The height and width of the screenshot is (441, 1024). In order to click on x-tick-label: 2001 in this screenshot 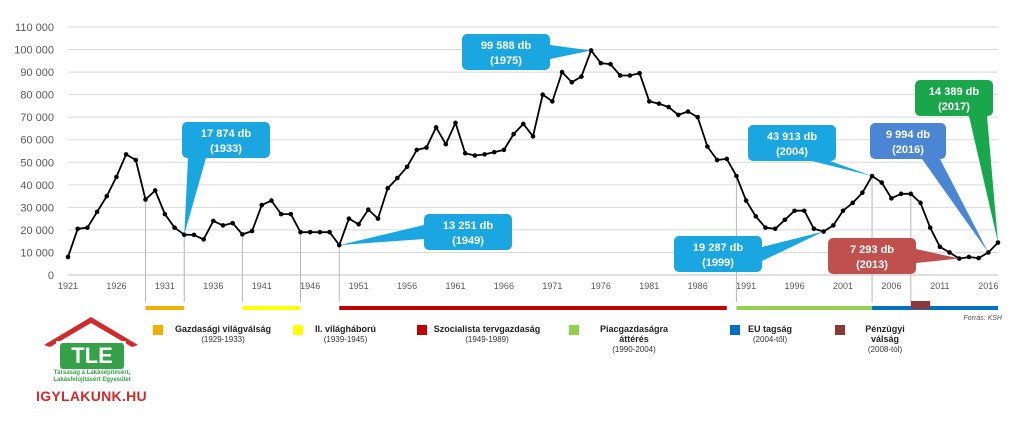, I will do `click(843, 286)`.